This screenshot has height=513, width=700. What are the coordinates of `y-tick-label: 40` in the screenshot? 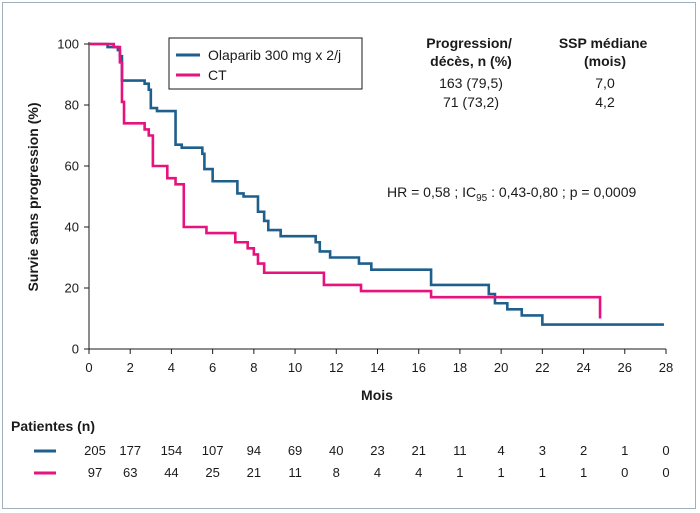 It's located at (72, 227).